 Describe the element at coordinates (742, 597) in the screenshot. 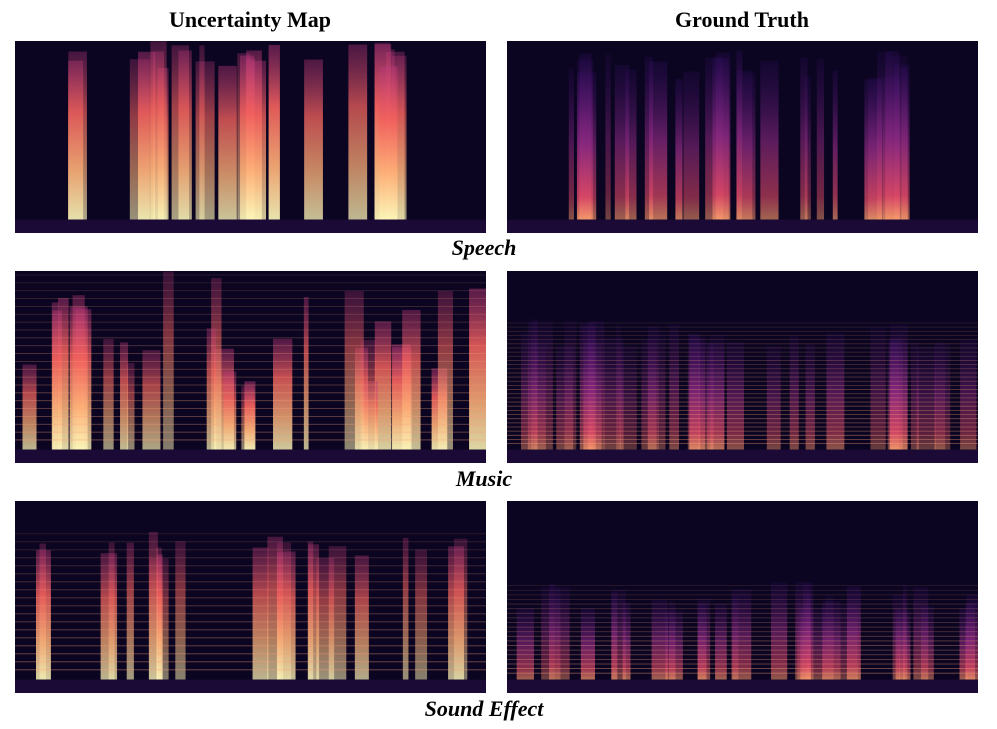

I see `spectrogram` at that location.